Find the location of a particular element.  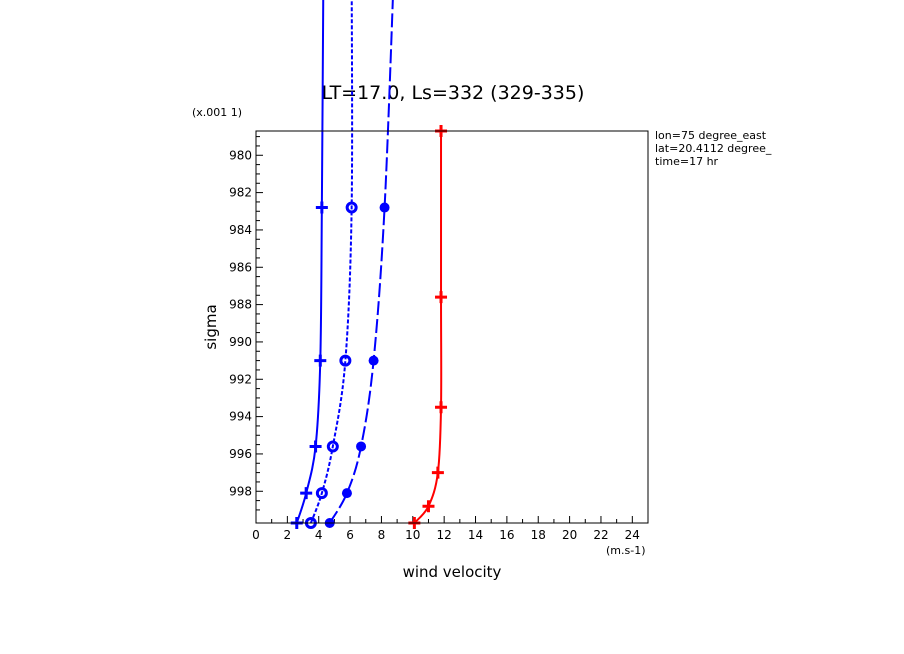

x-tick-label: 4 is located at coordinates (319, 535).